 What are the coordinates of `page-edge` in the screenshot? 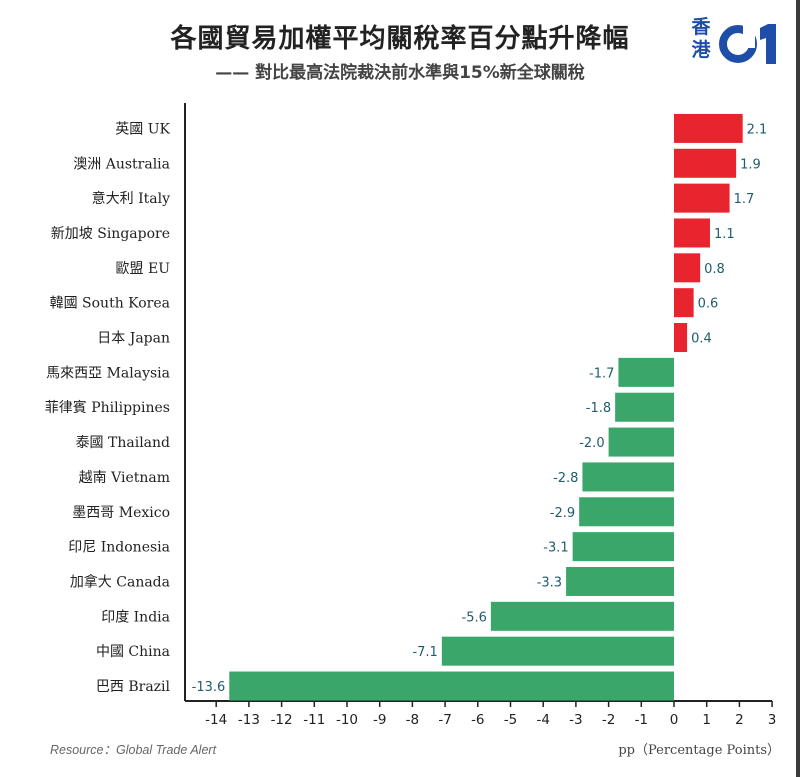 It's located at (798, 388).